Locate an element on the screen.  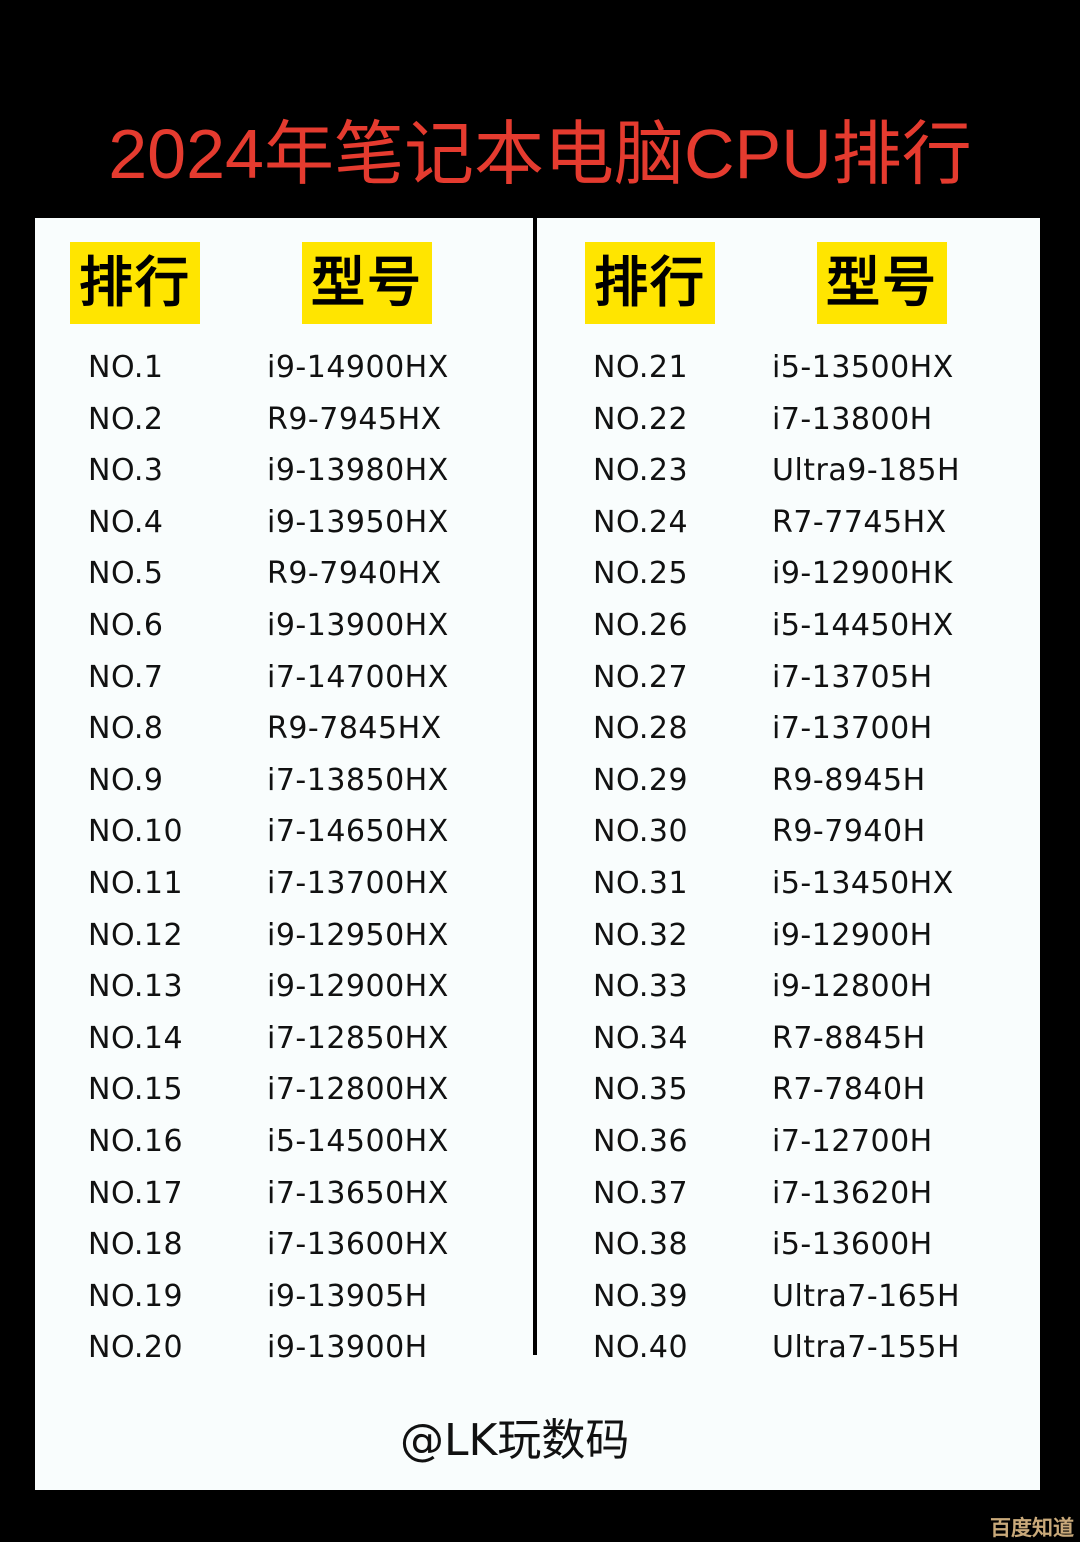
left-model-cell: R9-7945HX is located at coordinates (354, 419).